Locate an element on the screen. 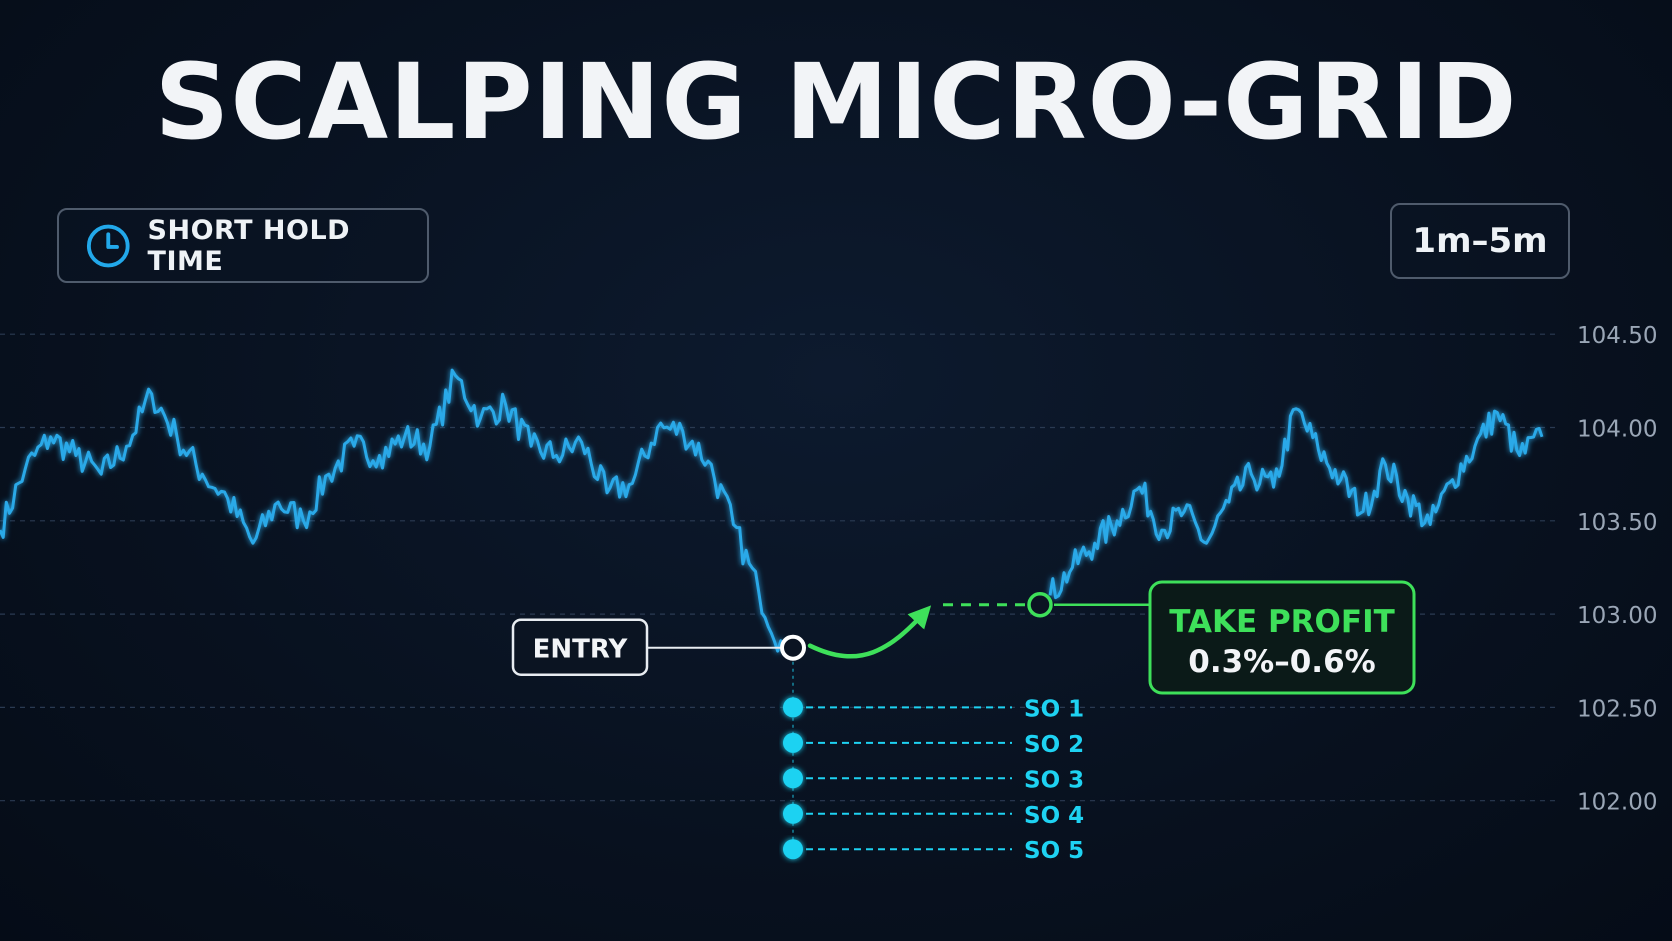  take-profit-arrow is located at coordinates (869, 632).